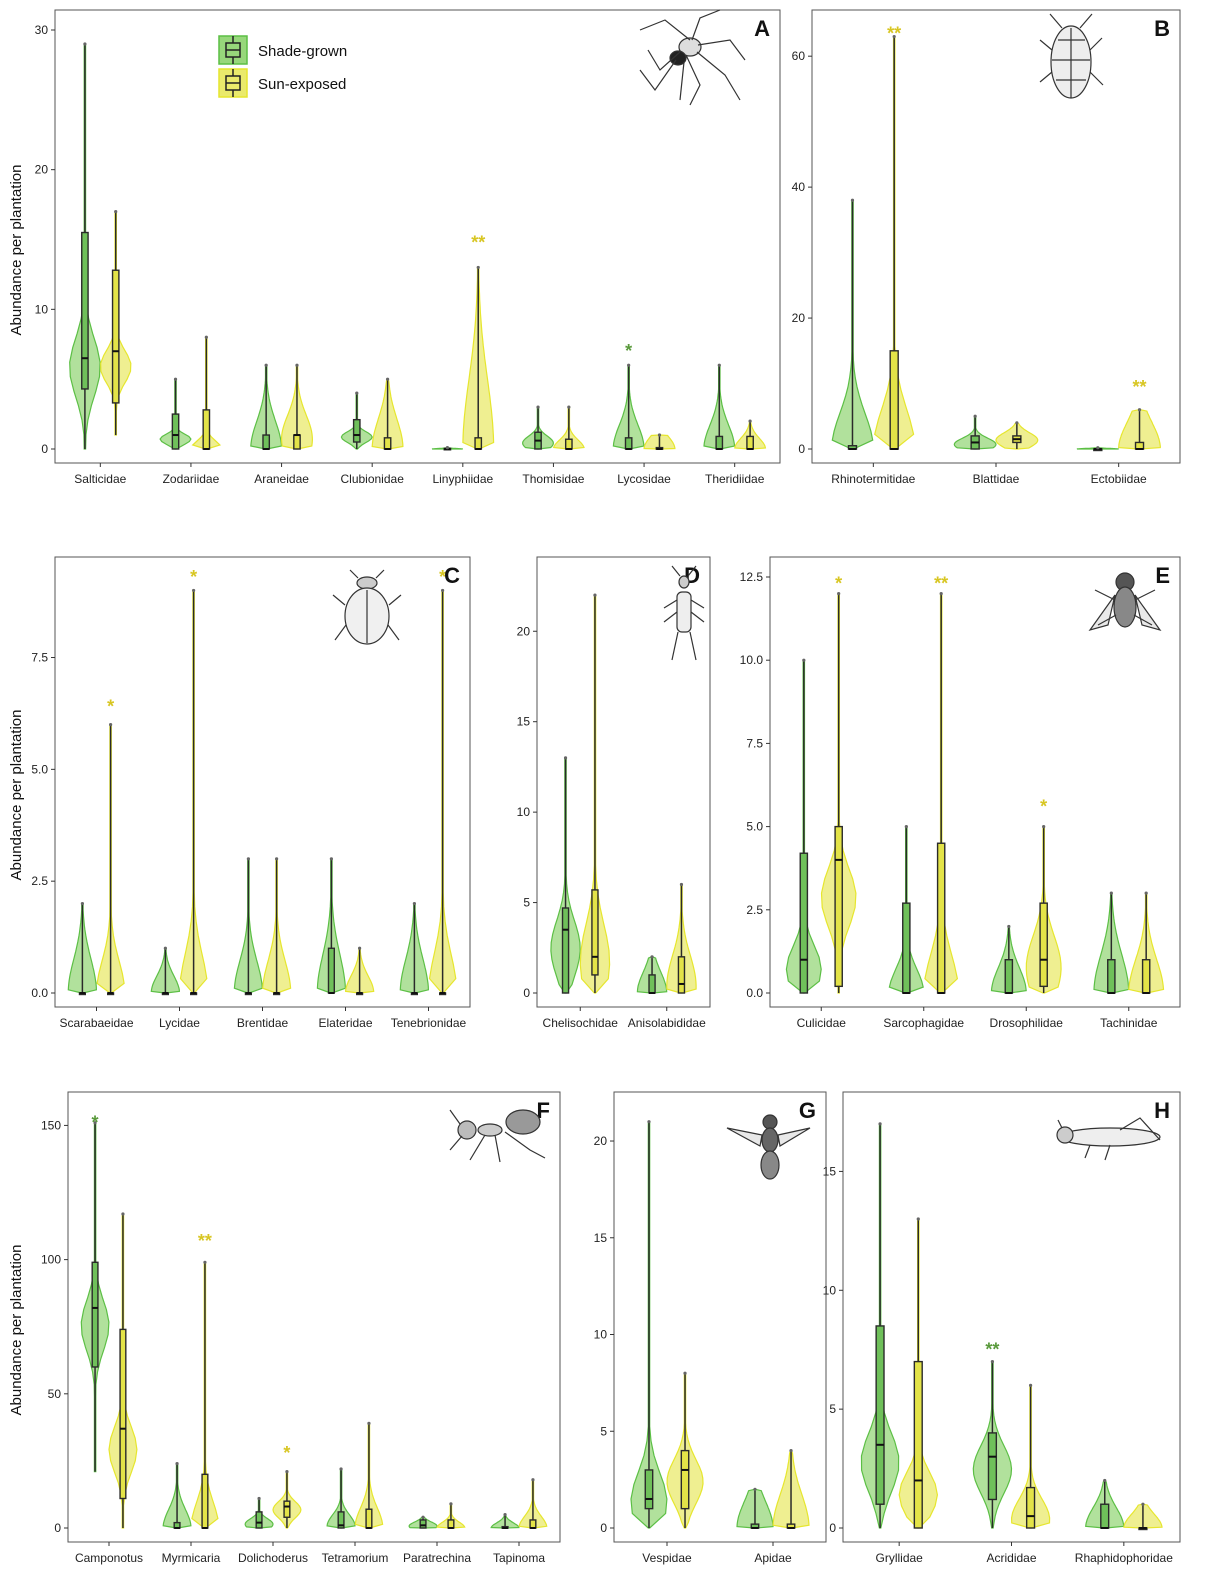 The width and height of the screenshot is (1207, 1596). What do you see at coordinates (768, 1147) in the screenshot?
I see `wasp-illustration` at bounding box center [768, 1147].